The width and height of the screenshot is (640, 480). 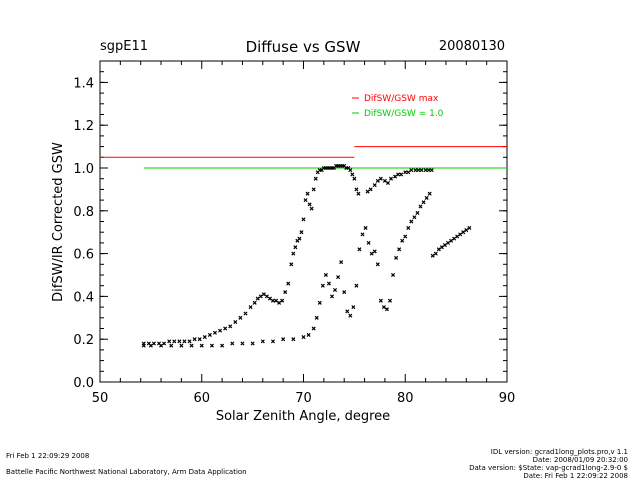 I want to click on reference-lines, so click(x=303, y=157).